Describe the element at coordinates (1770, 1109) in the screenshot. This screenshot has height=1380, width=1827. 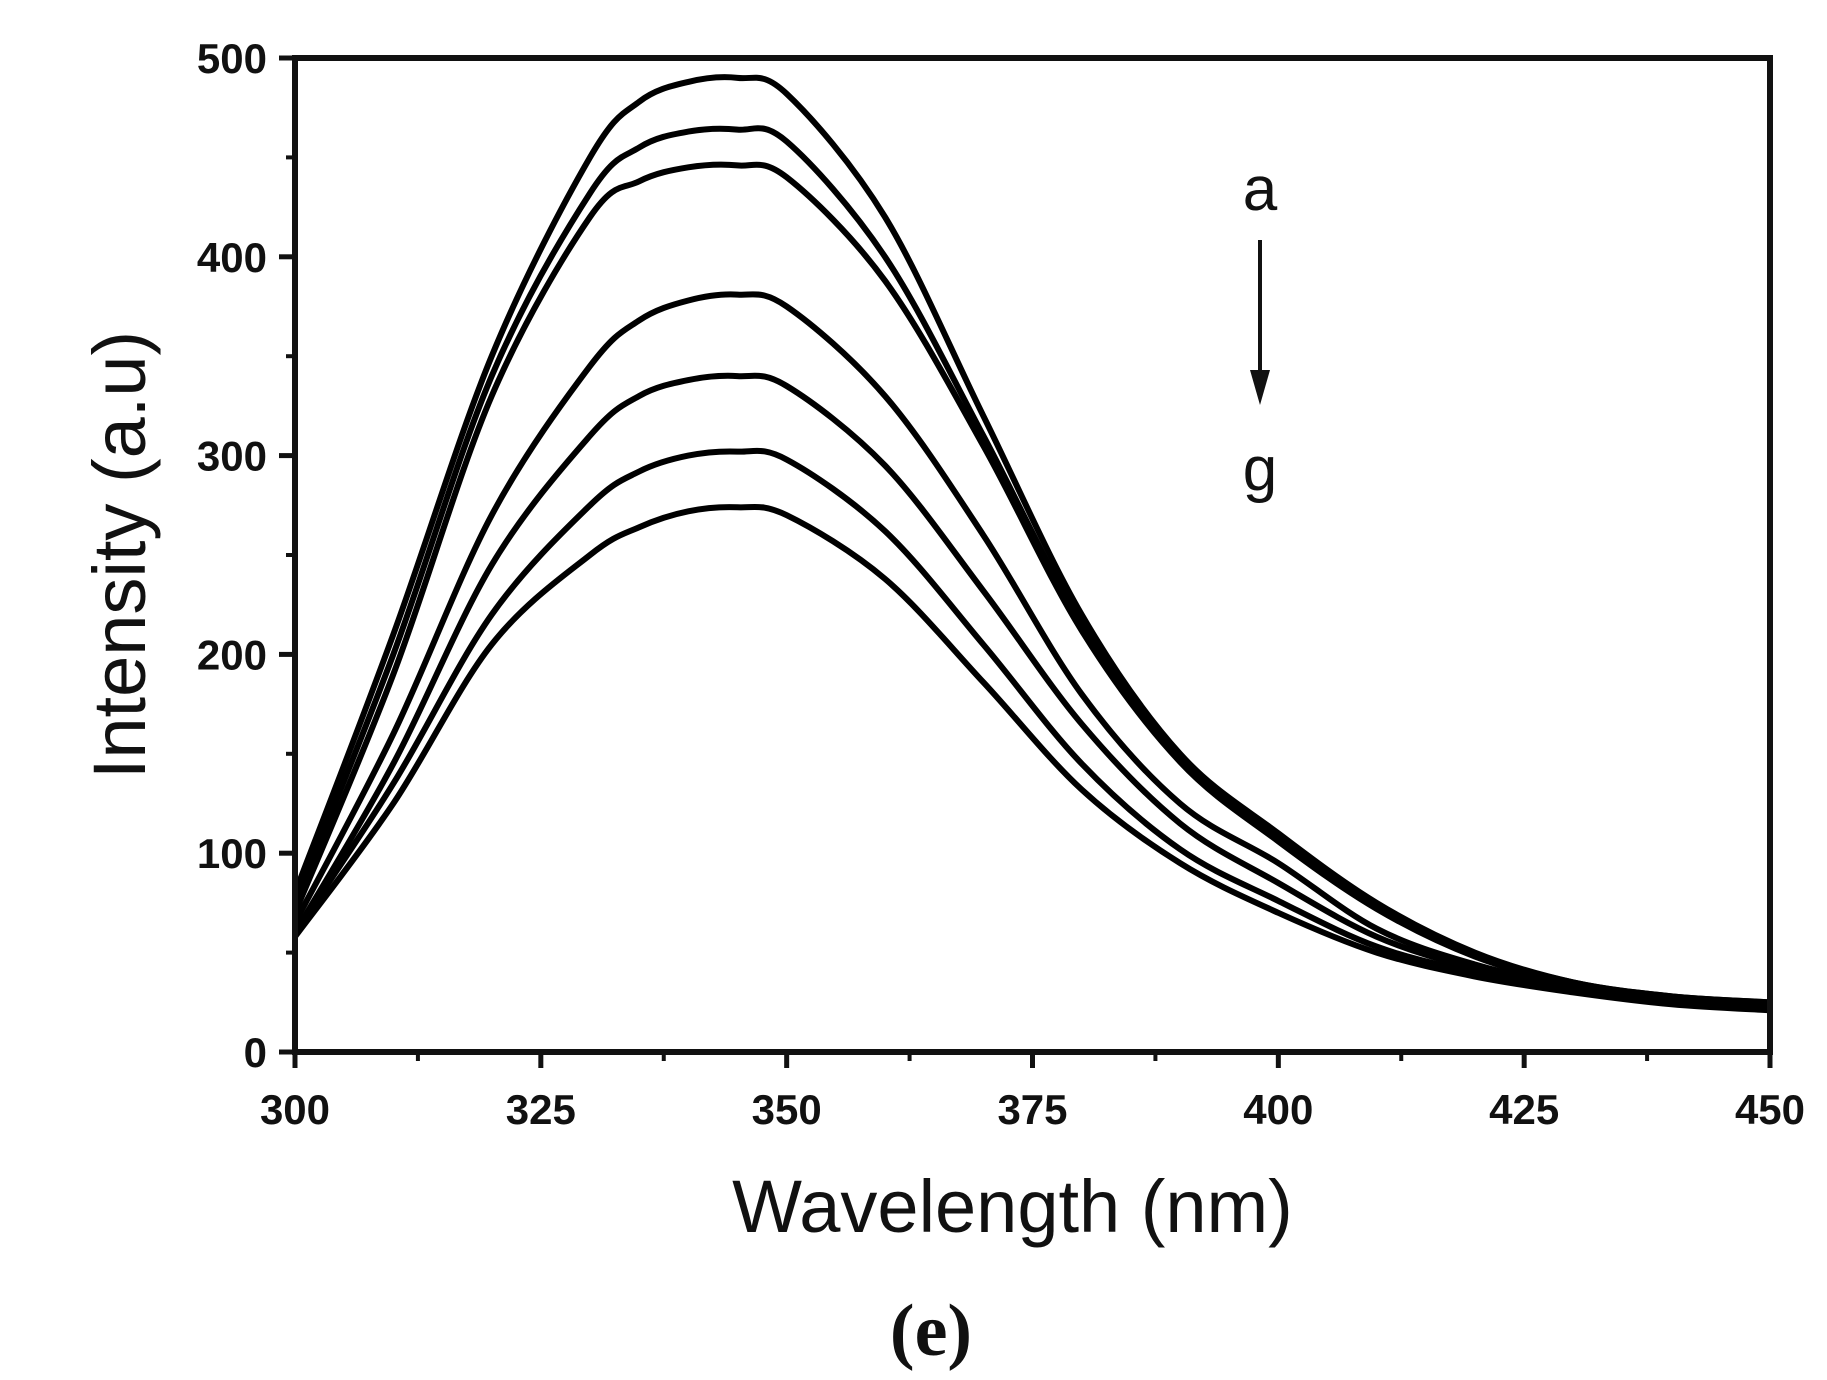
I see `x-tick-label: 450` at that location.